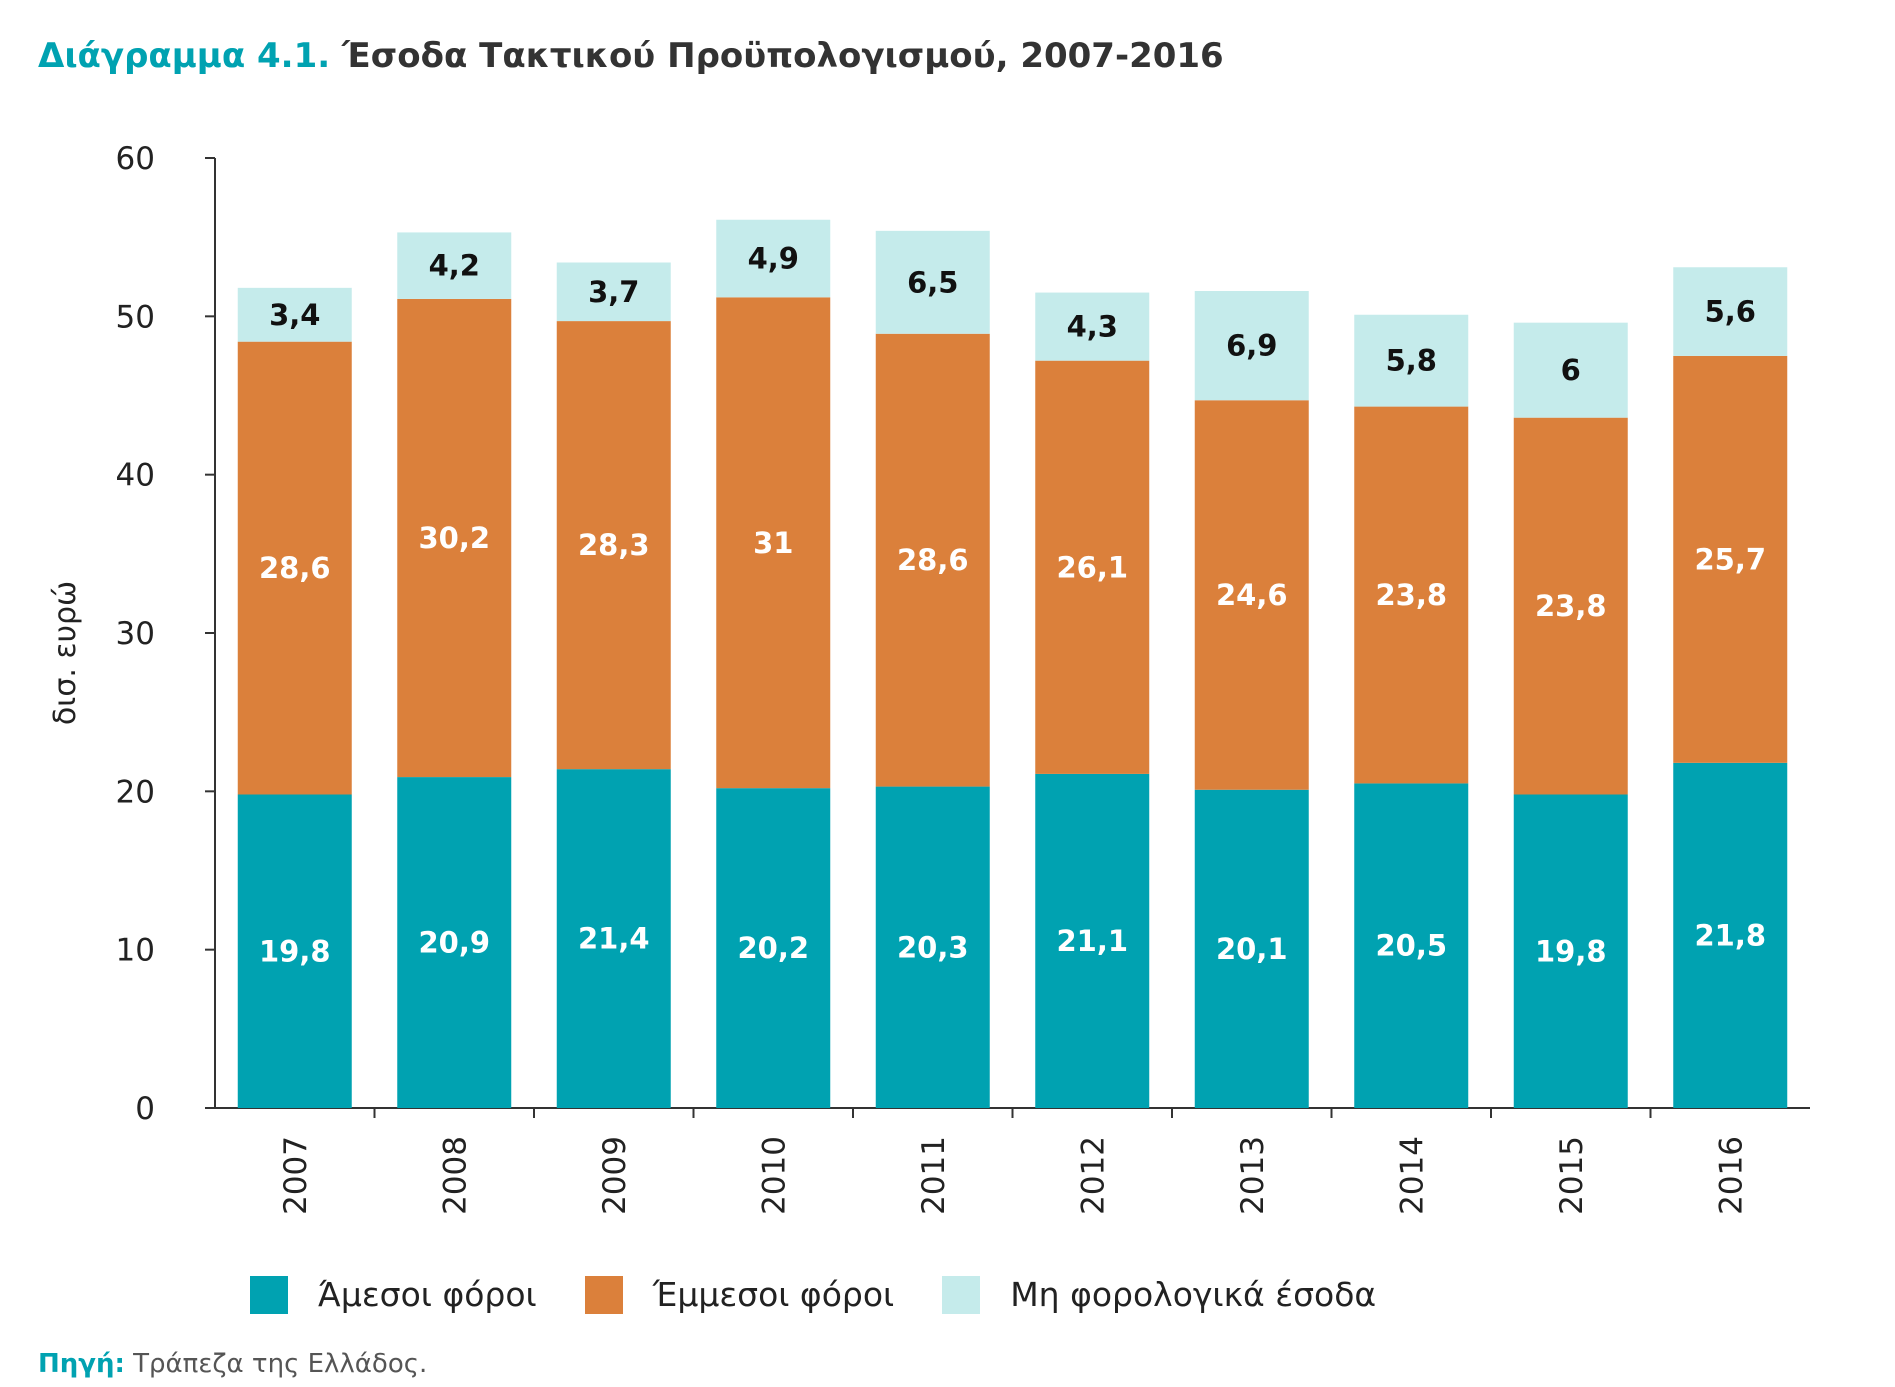 The height and width of the screenshot is (1387, 1895). Describe the element at coordinates (1572, 1175) in the screenshot. I see `x-tick-label-2015: 2015` at that location.